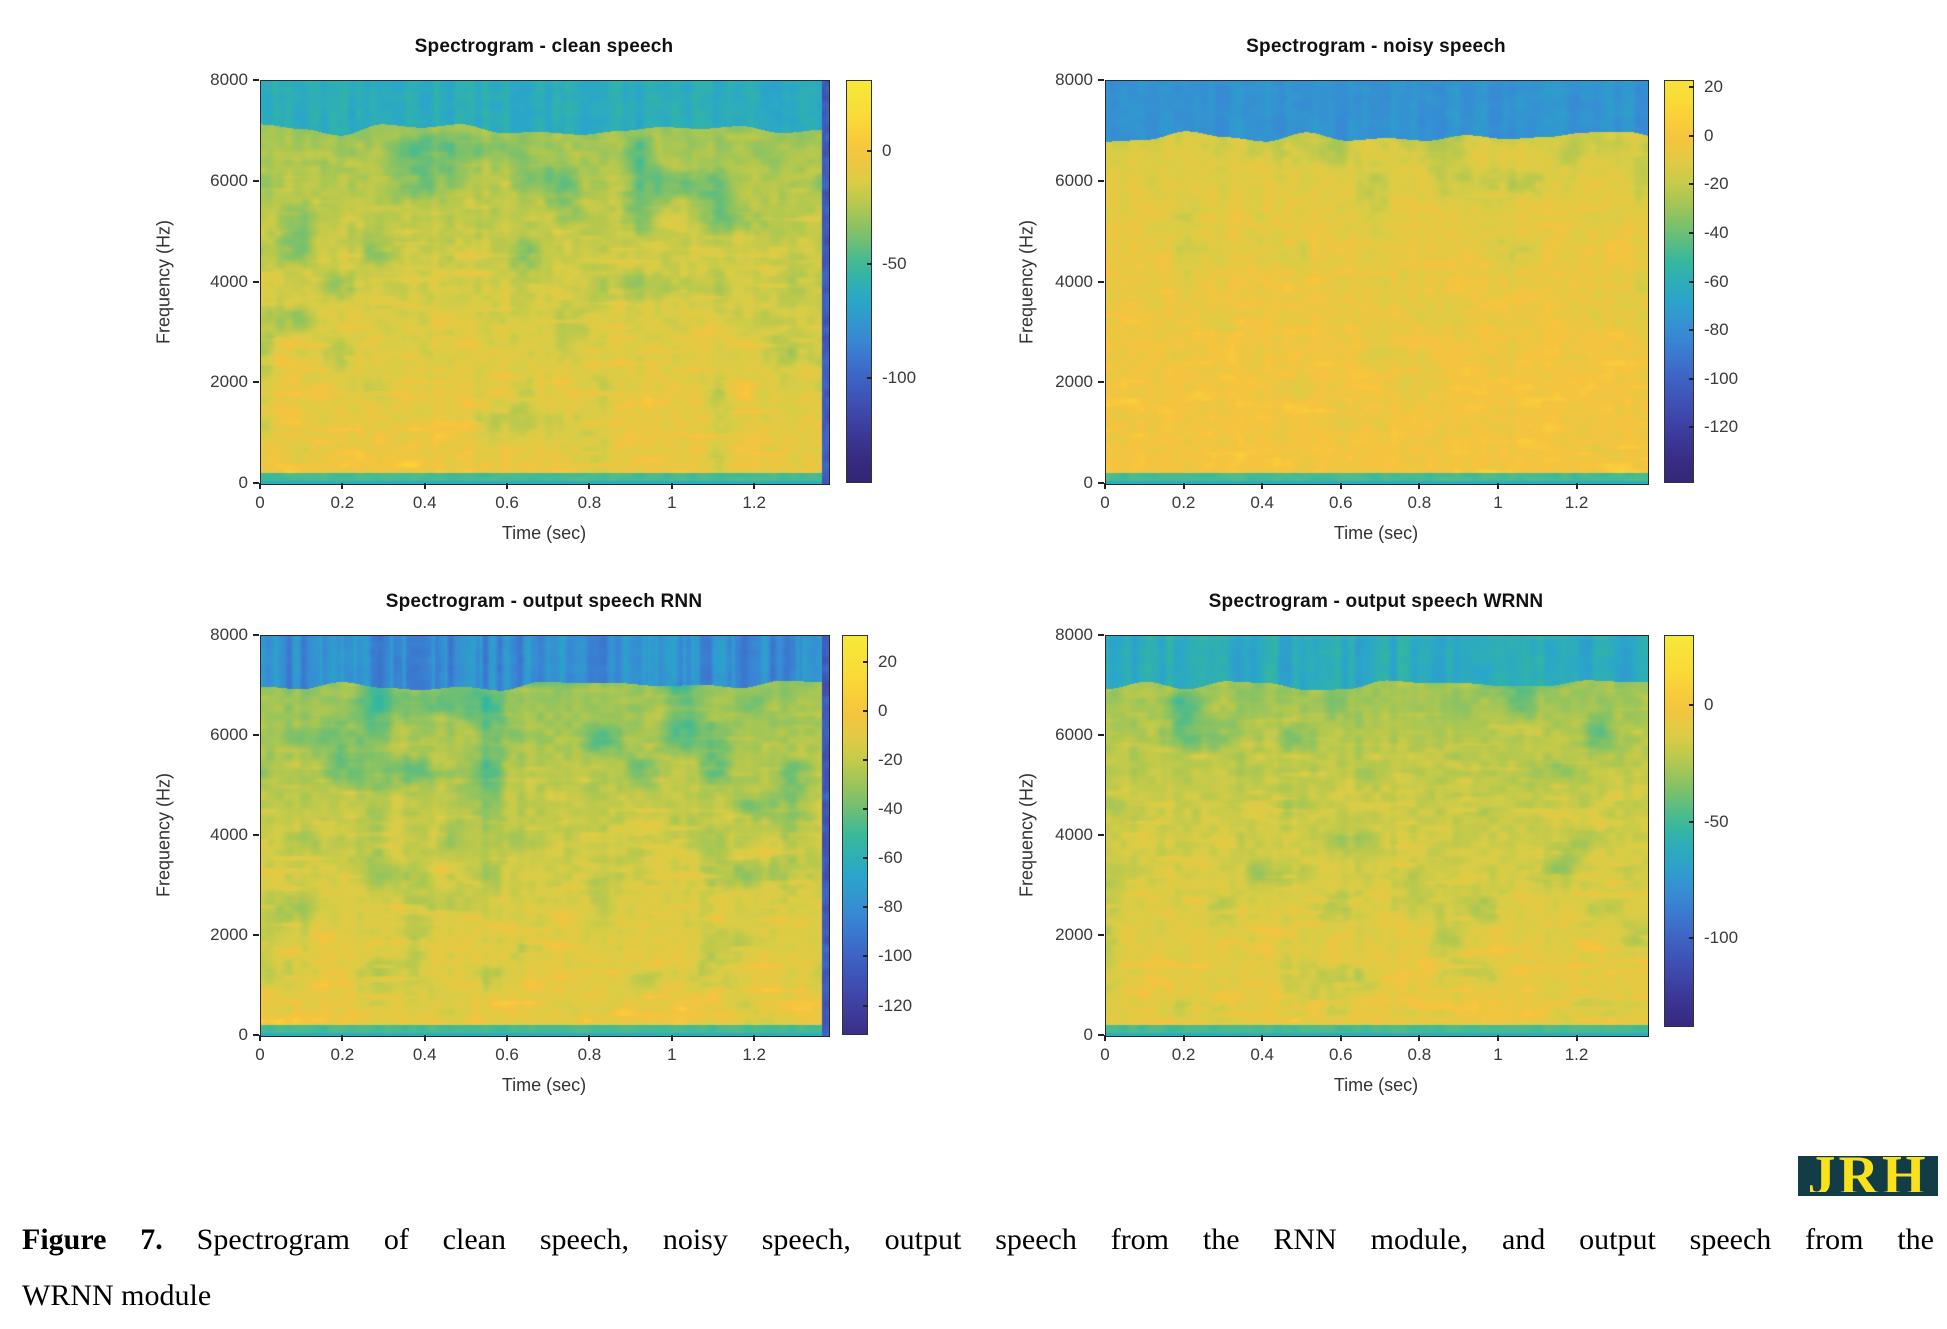 The image size is (1947, 1329). Describe the element at coordinates (1262, 502) in the screenshot. I see `x-tick-label: 0.4` at that location.